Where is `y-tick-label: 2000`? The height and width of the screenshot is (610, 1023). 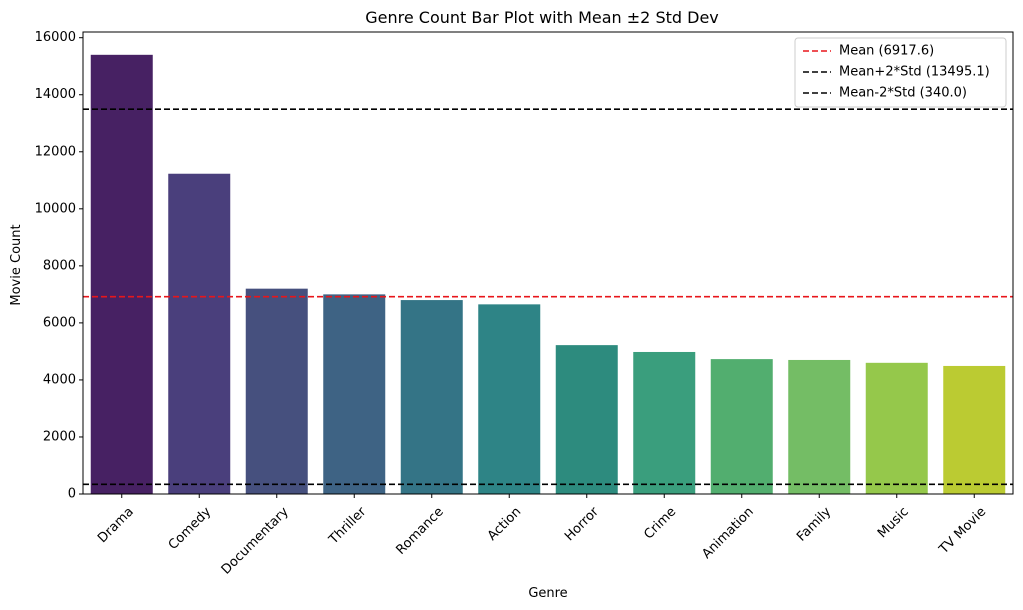 y-tick-label: 2000 is located at coordinates (59, 436).